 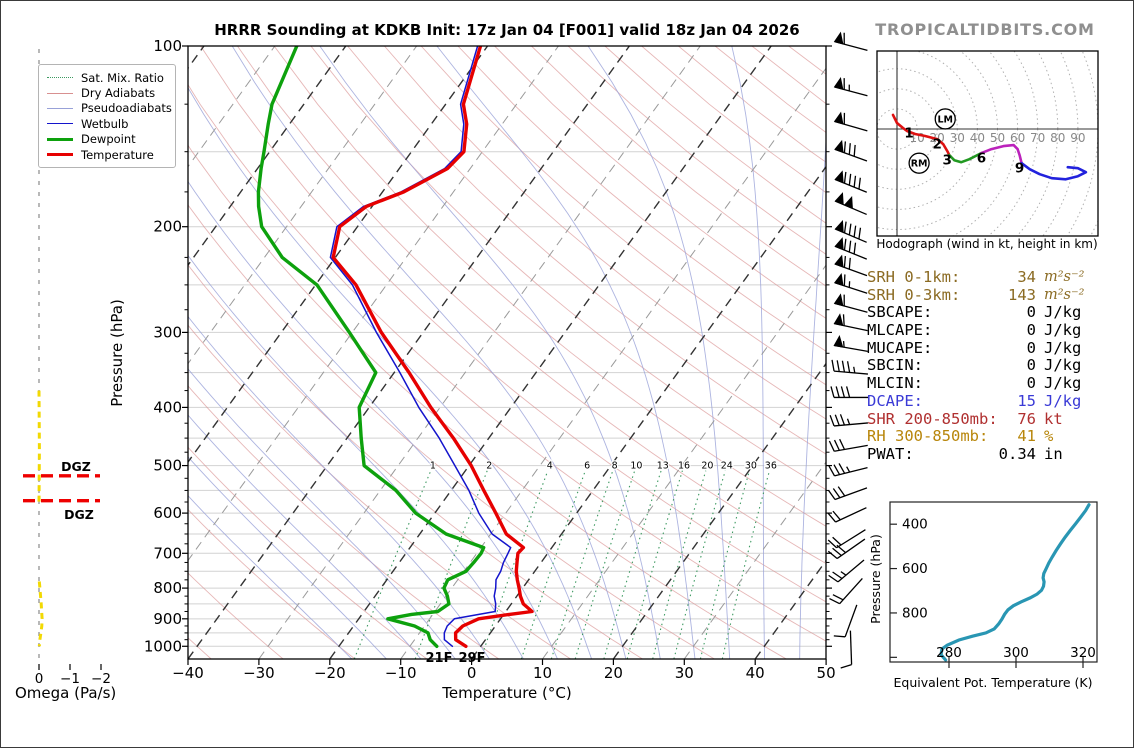 I want to click on x-tick-label: −30, so click(x=259, y=673).